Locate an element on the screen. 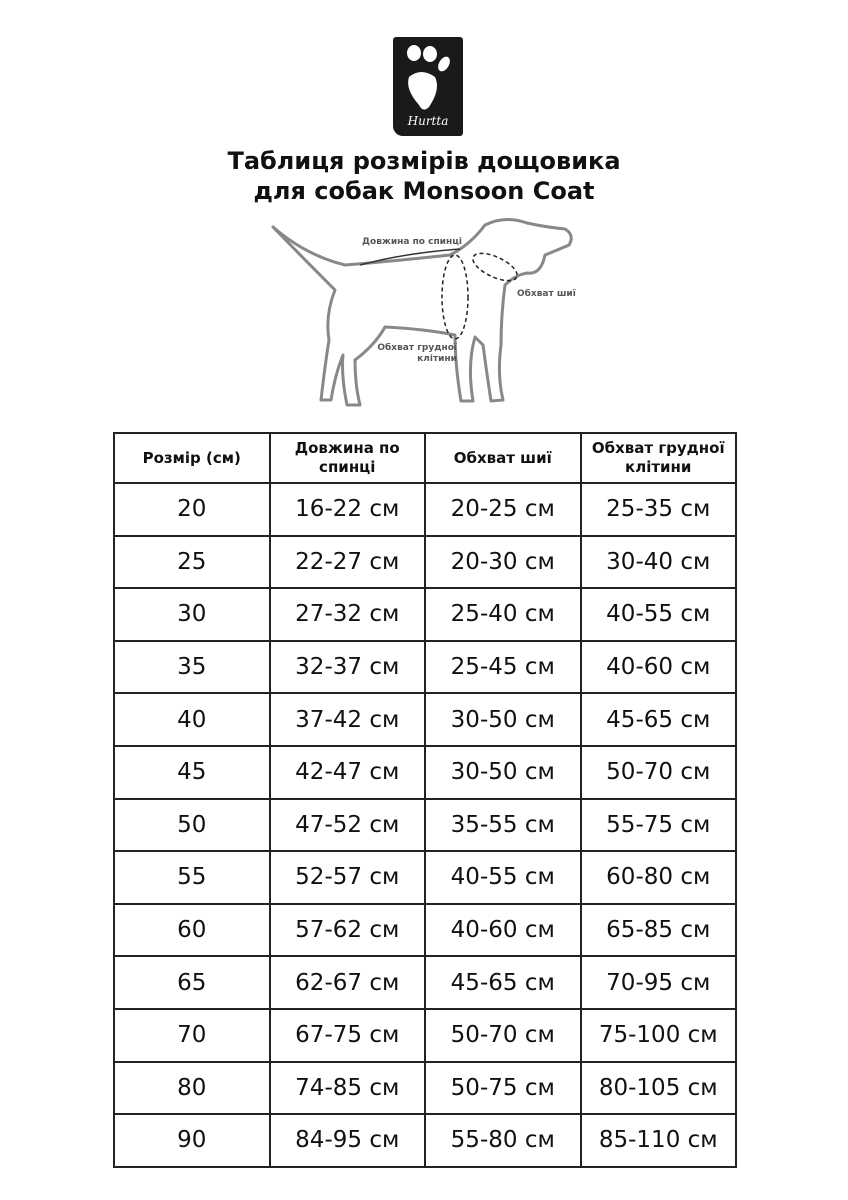  table-row: 30 27-32 см 25-40 см 40-55 см is located at coordinates (425, 614).